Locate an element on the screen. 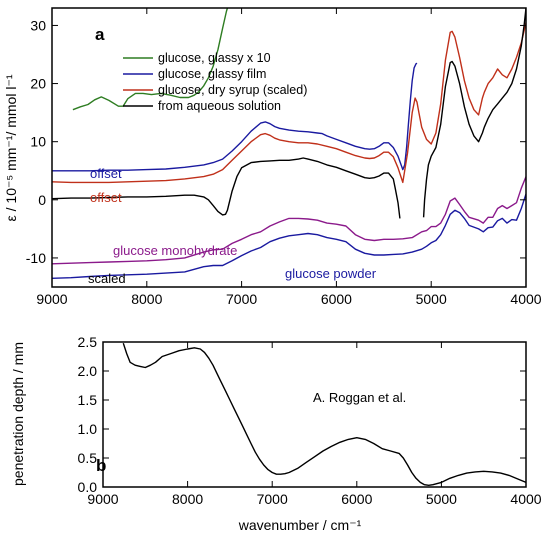 Image resolution: width=550 pixels, height=543 pixels. panel-b-label: b is located at coordinates (101, 465).